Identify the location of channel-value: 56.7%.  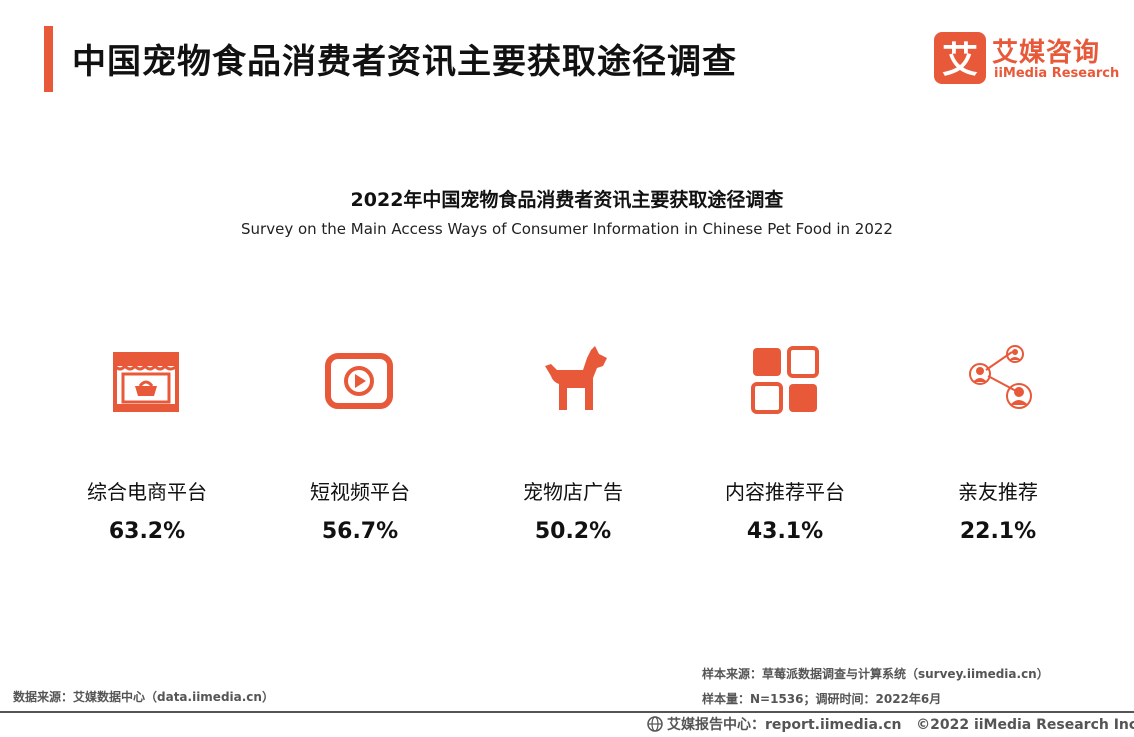
(360, 531).